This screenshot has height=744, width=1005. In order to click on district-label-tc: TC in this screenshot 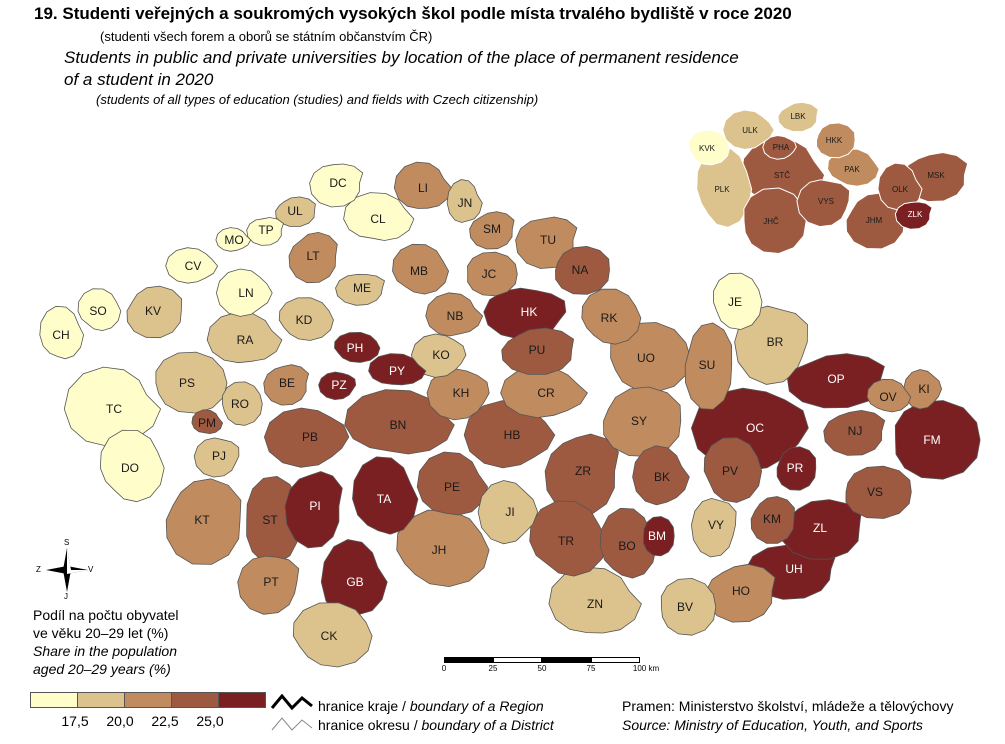, I will do `click(114, 409)`.